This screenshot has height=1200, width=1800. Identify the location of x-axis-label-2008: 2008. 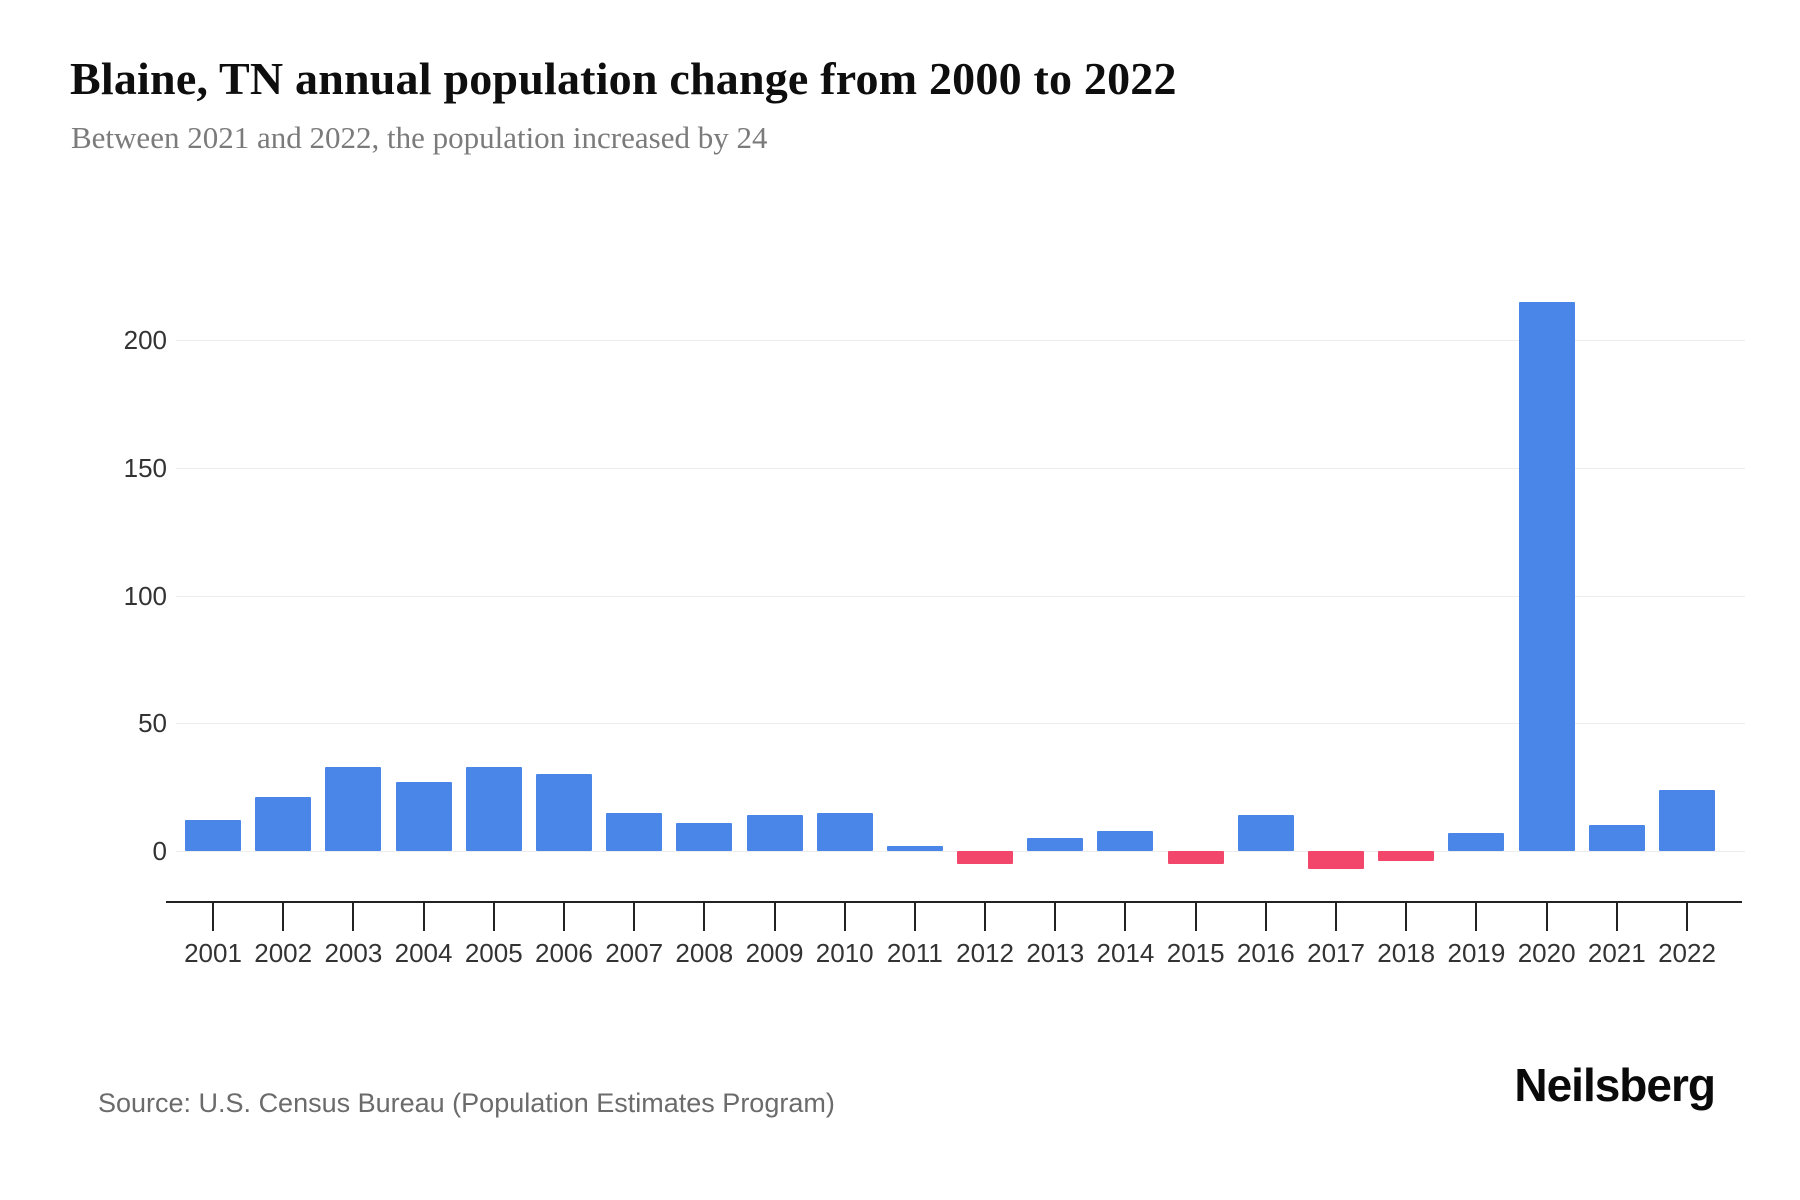
(704, 953).